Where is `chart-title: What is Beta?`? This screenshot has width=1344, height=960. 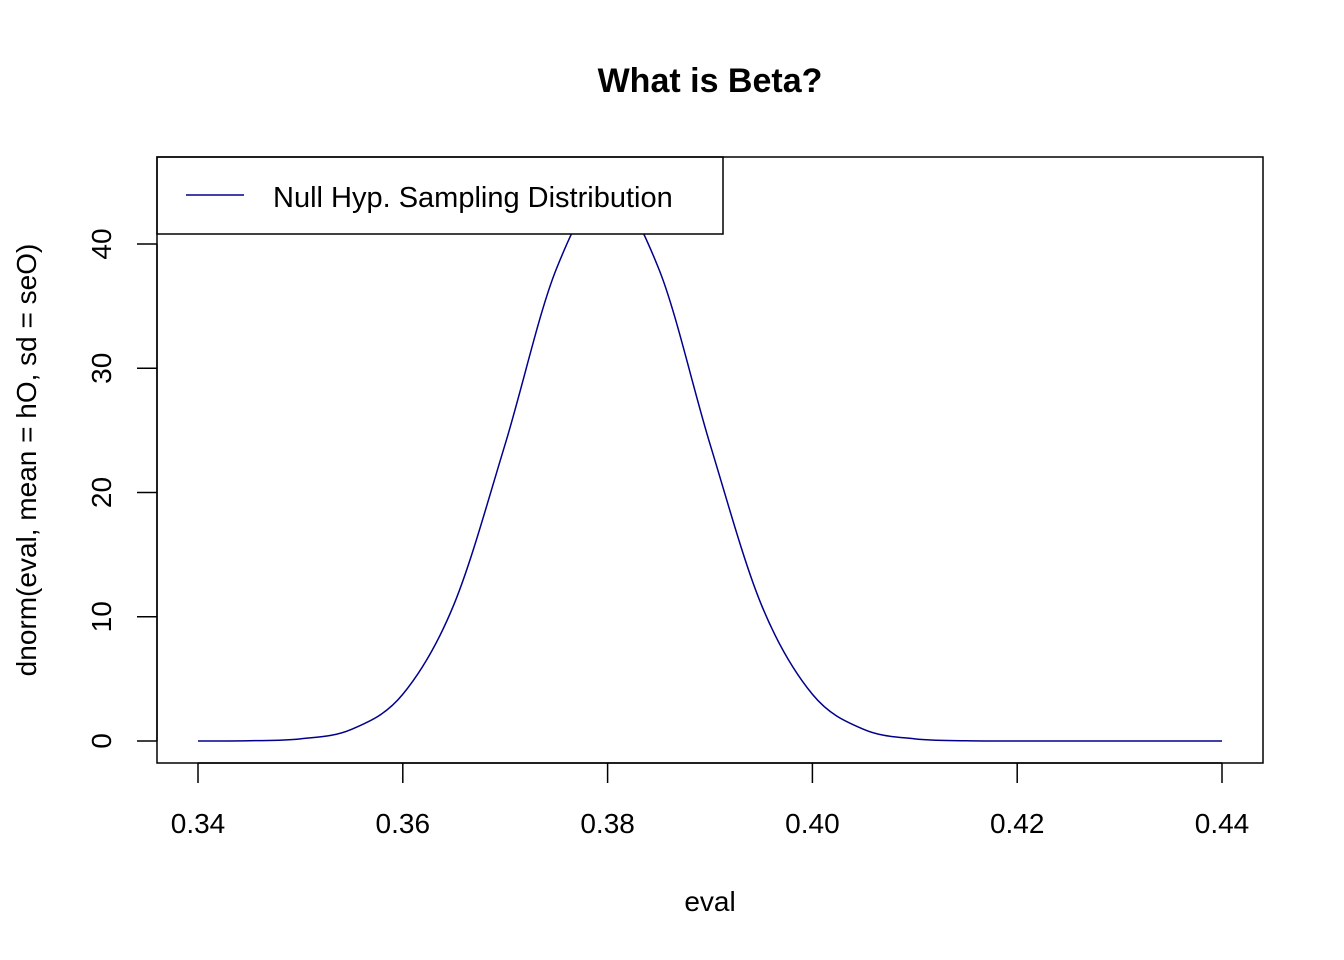
chart-title: What is Beta? is located at coordinates (710, 81).